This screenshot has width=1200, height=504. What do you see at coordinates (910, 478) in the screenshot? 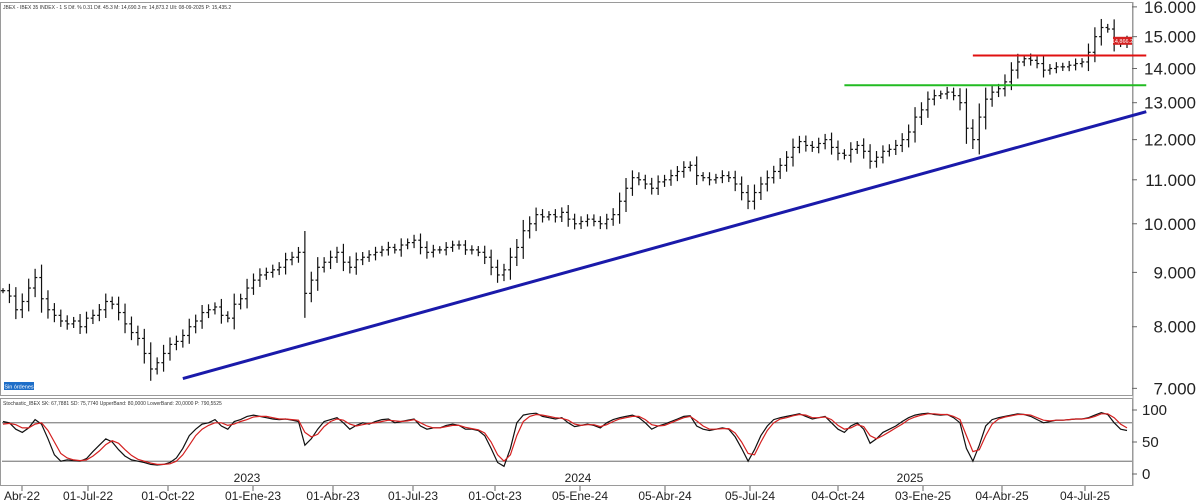
I see `year-label: 2025` at bounding box center [910, 478].